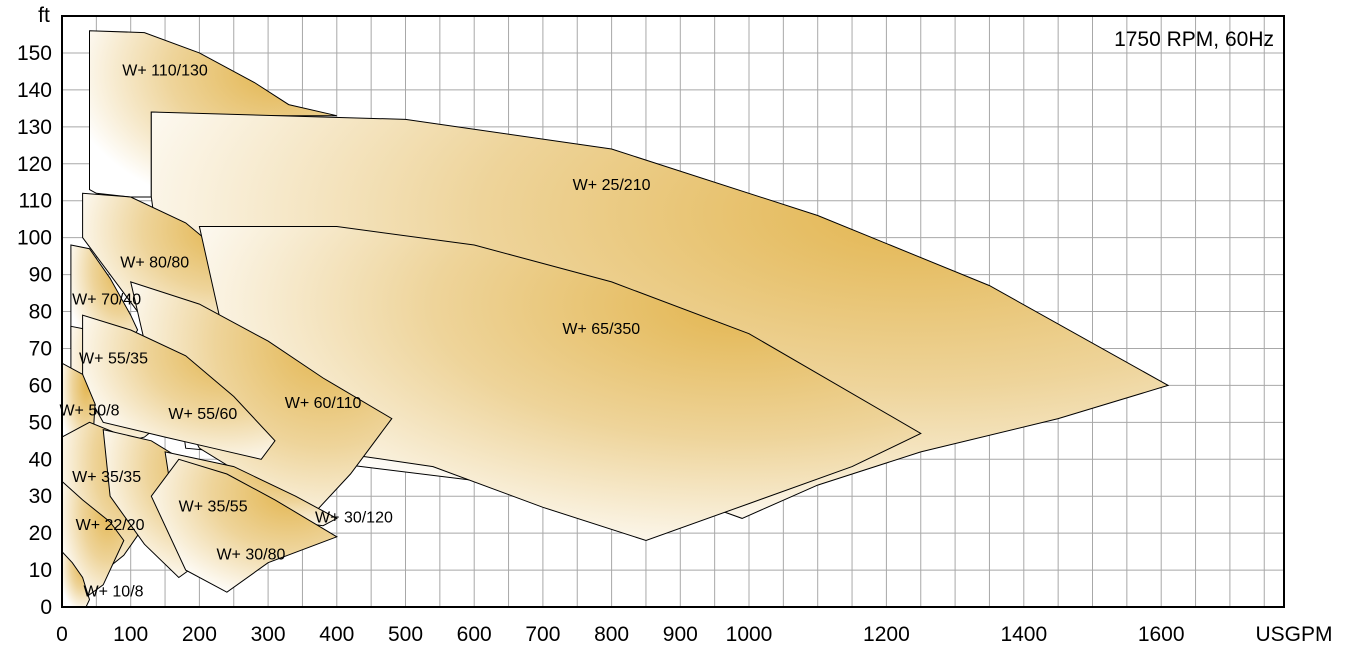  What do you see at coordinates (106, 300) in the screenshot?
I see `region-label: W+ 70/40` at bounding box center [106, 300].